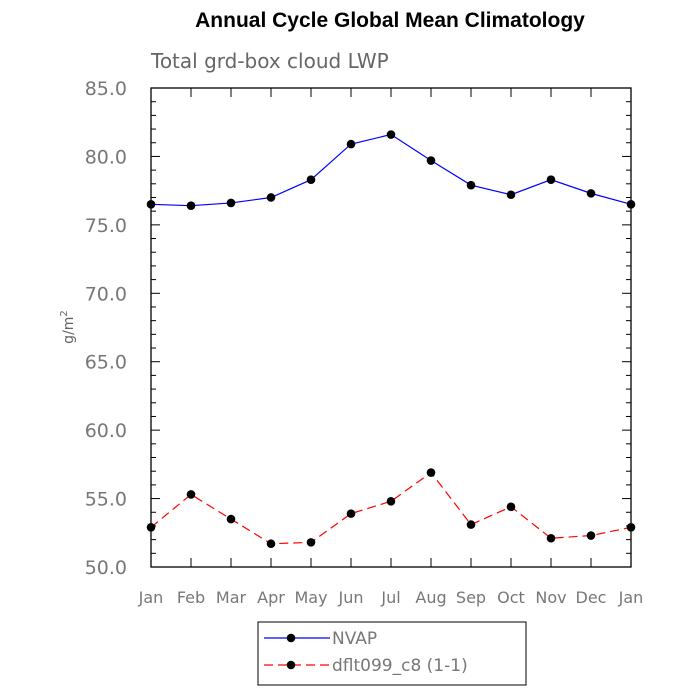  Describe the element at coordinates (106, 431) in the screenshot. I see `y-tick-label: 60.0` at that location.